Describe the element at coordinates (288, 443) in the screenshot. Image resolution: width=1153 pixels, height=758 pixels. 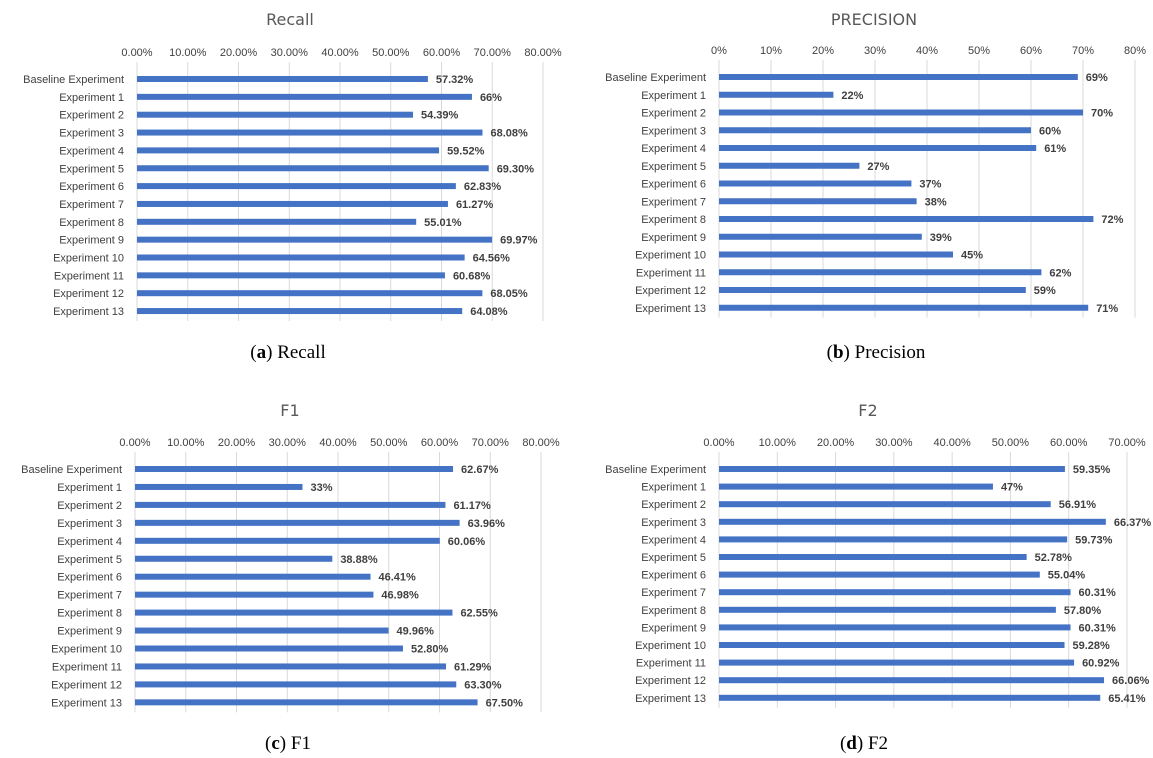
I see `x-tick-label: 30.00%` at that location.